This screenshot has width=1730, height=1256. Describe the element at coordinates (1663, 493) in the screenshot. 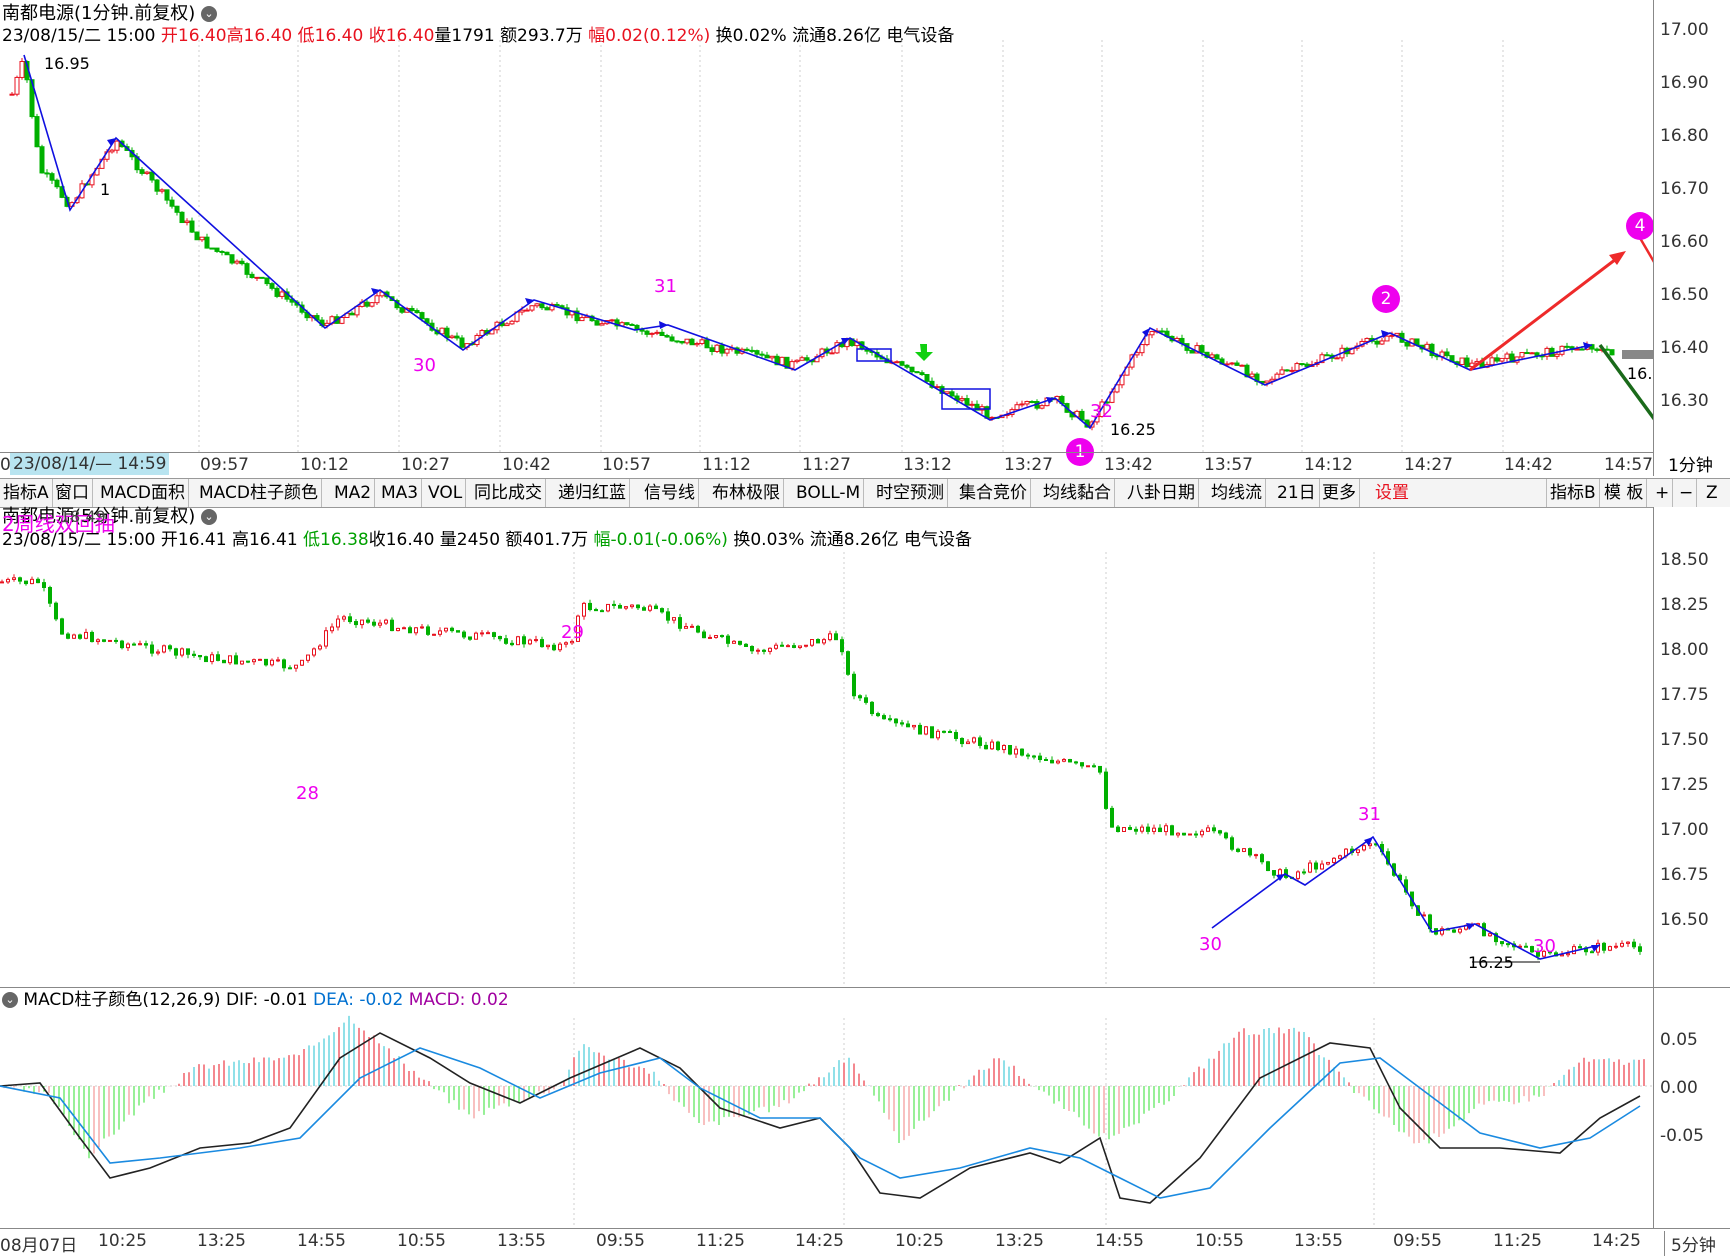

I see `zoom-in-button: +` at that location.